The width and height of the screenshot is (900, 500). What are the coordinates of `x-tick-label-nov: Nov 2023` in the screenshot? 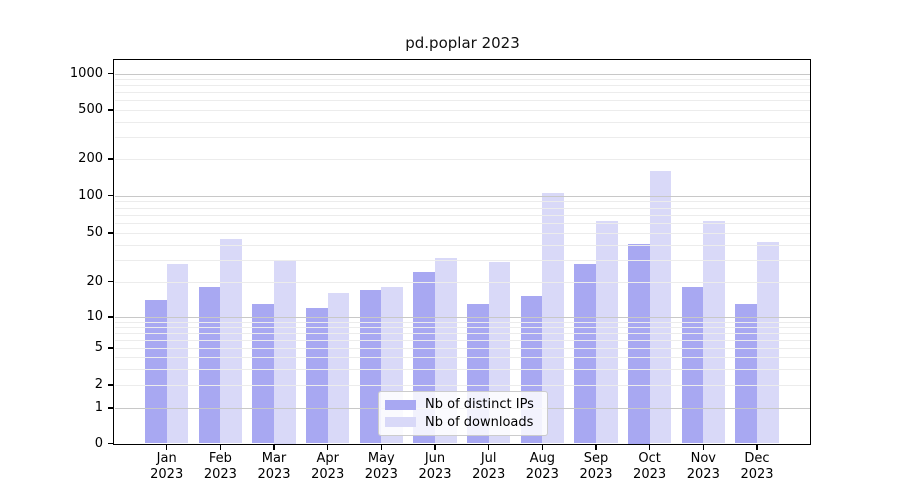 It's located at (703, 466).